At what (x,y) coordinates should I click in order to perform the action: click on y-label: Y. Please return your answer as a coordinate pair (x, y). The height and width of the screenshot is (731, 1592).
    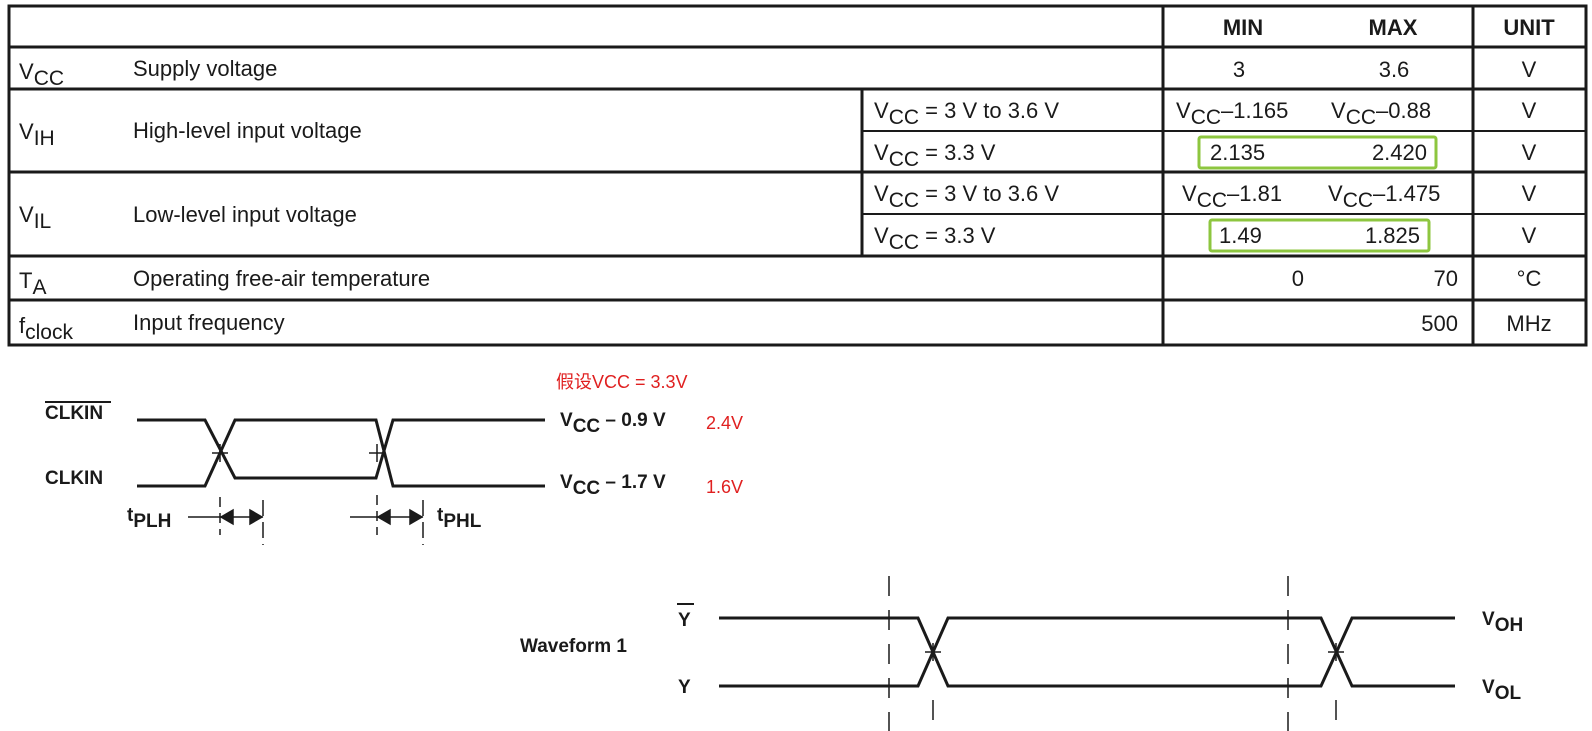
    Looking at the image, I should click on (684, 687).